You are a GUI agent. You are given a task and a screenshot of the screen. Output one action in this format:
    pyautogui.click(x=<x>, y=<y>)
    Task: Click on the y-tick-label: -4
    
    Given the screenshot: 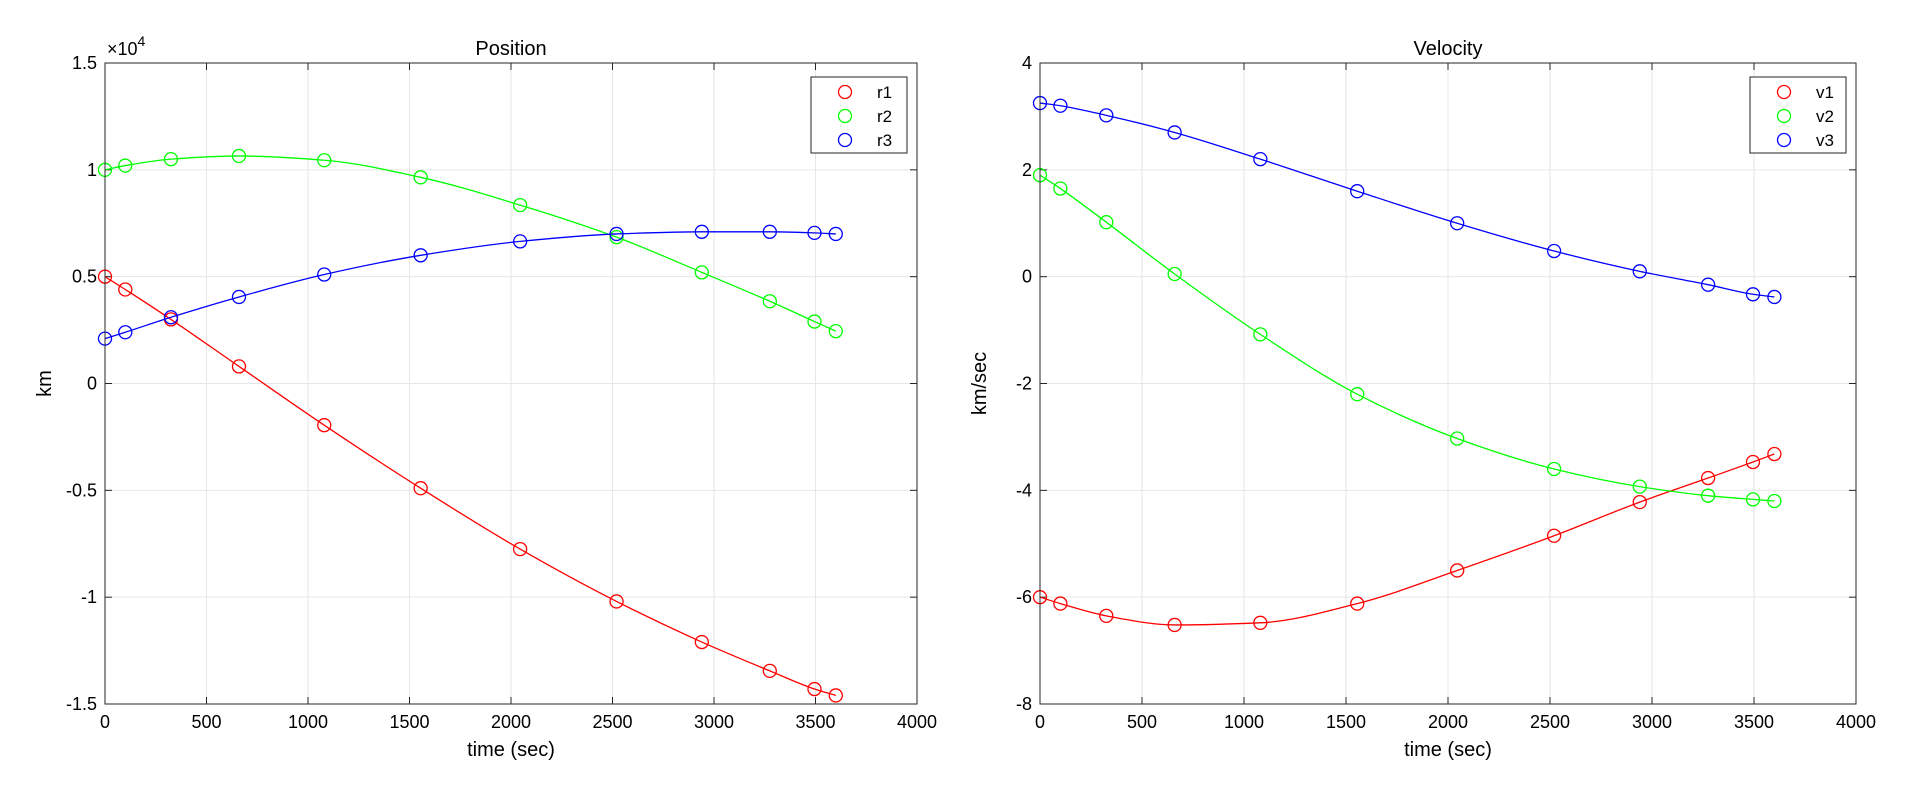 What is the action you would take?
    pyautogui.click(x=1024, y=490)
    